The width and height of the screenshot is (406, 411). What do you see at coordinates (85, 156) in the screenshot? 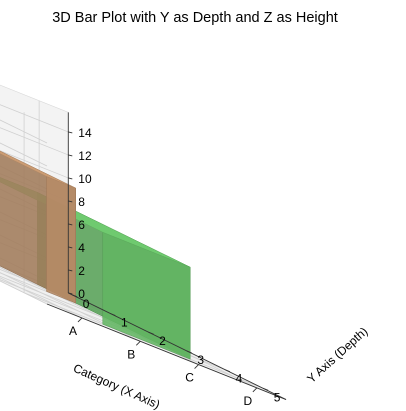
I see `z-tick-label: 12` at bounding box center [85, 156].